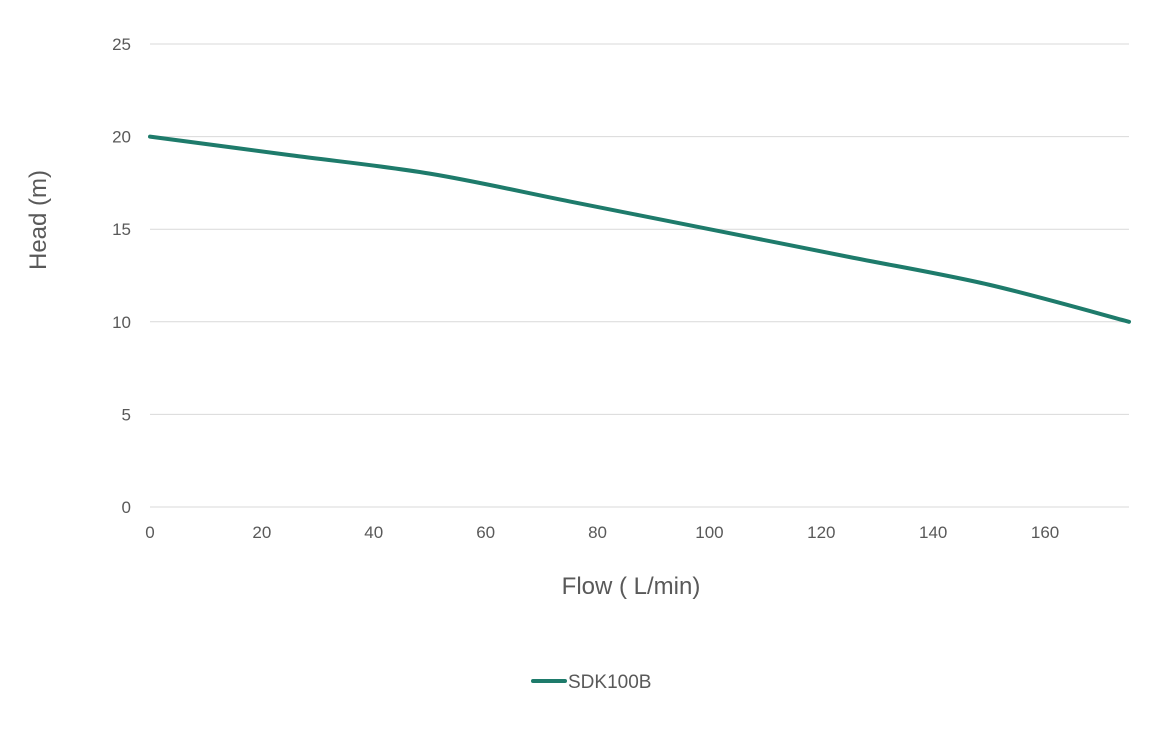 Image resolution: width=1171 pixels, height=734 pixels. I want to click on x-axis-ticks: 0 20 40 60 80 100 120 140 160, so click(602, 532).